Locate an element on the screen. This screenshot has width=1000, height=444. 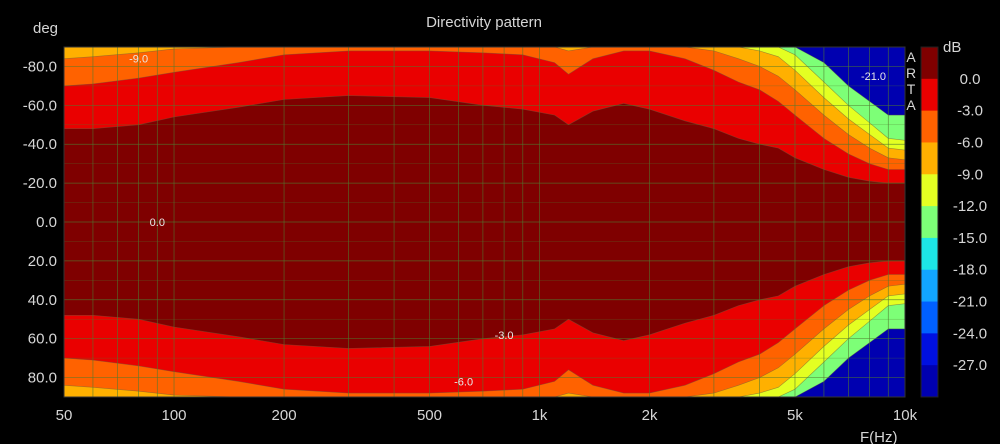
x-tick-label: 10k is located at coordinates (905, 415).